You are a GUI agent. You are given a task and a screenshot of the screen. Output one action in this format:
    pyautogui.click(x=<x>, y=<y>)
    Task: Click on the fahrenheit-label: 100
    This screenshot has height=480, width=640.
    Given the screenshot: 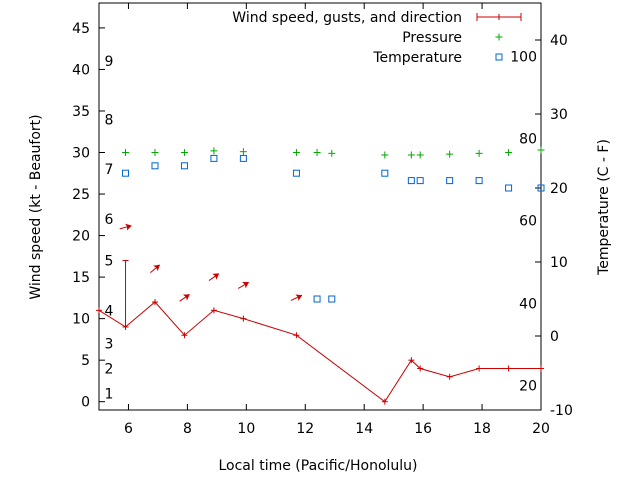 What is the action you would take?
    pyautogui.click(x=523, y=57)
    